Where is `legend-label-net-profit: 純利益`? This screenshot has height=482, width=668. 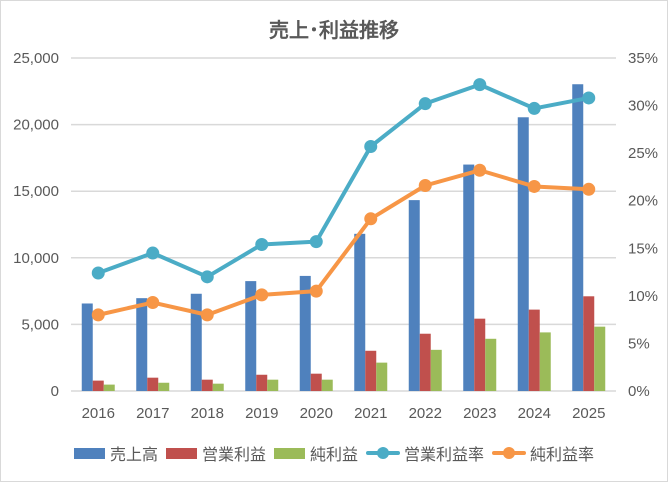
legend-label-net-profit: 純利益 is located at coordinates (333, 454).